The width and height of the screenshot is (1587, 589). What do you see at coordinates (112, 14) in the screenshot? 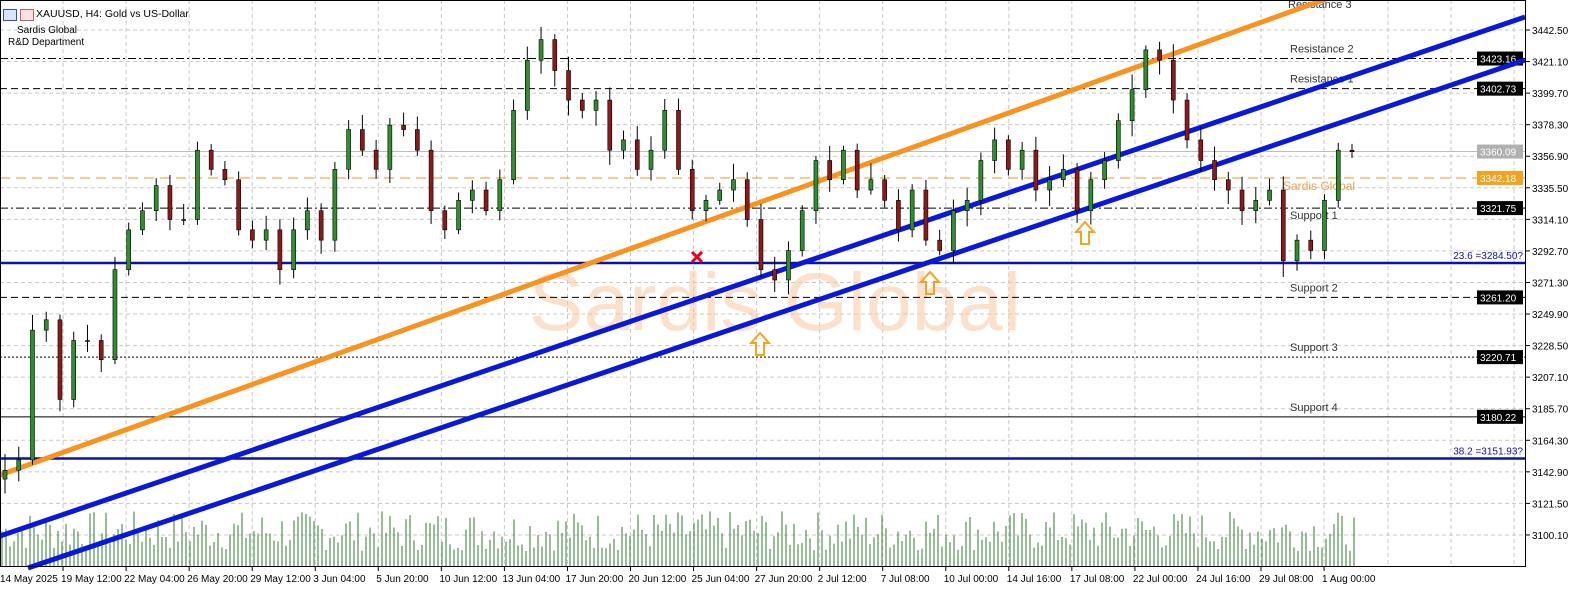
I see `chart-title: XAUUSD, H4: Gold vs US-Dollar` at bounding box center [112, 14].